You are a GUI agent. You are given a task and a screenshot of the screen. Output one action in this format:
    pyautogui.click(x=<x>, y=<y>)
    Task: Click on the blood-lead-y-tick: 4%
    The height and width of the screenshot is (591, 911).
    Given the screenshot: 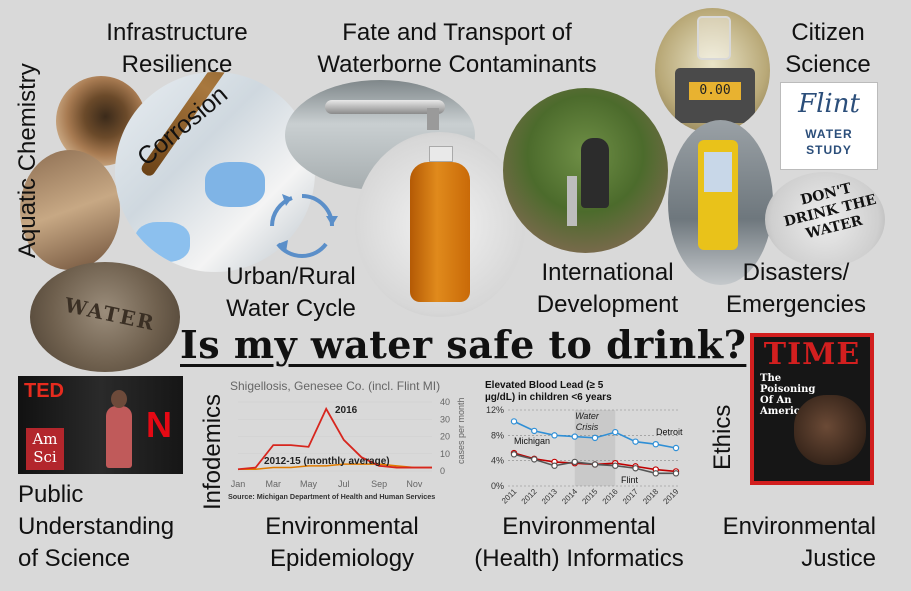 What is the action you would take?
    pyautogui.click(x=497, y=461)
    